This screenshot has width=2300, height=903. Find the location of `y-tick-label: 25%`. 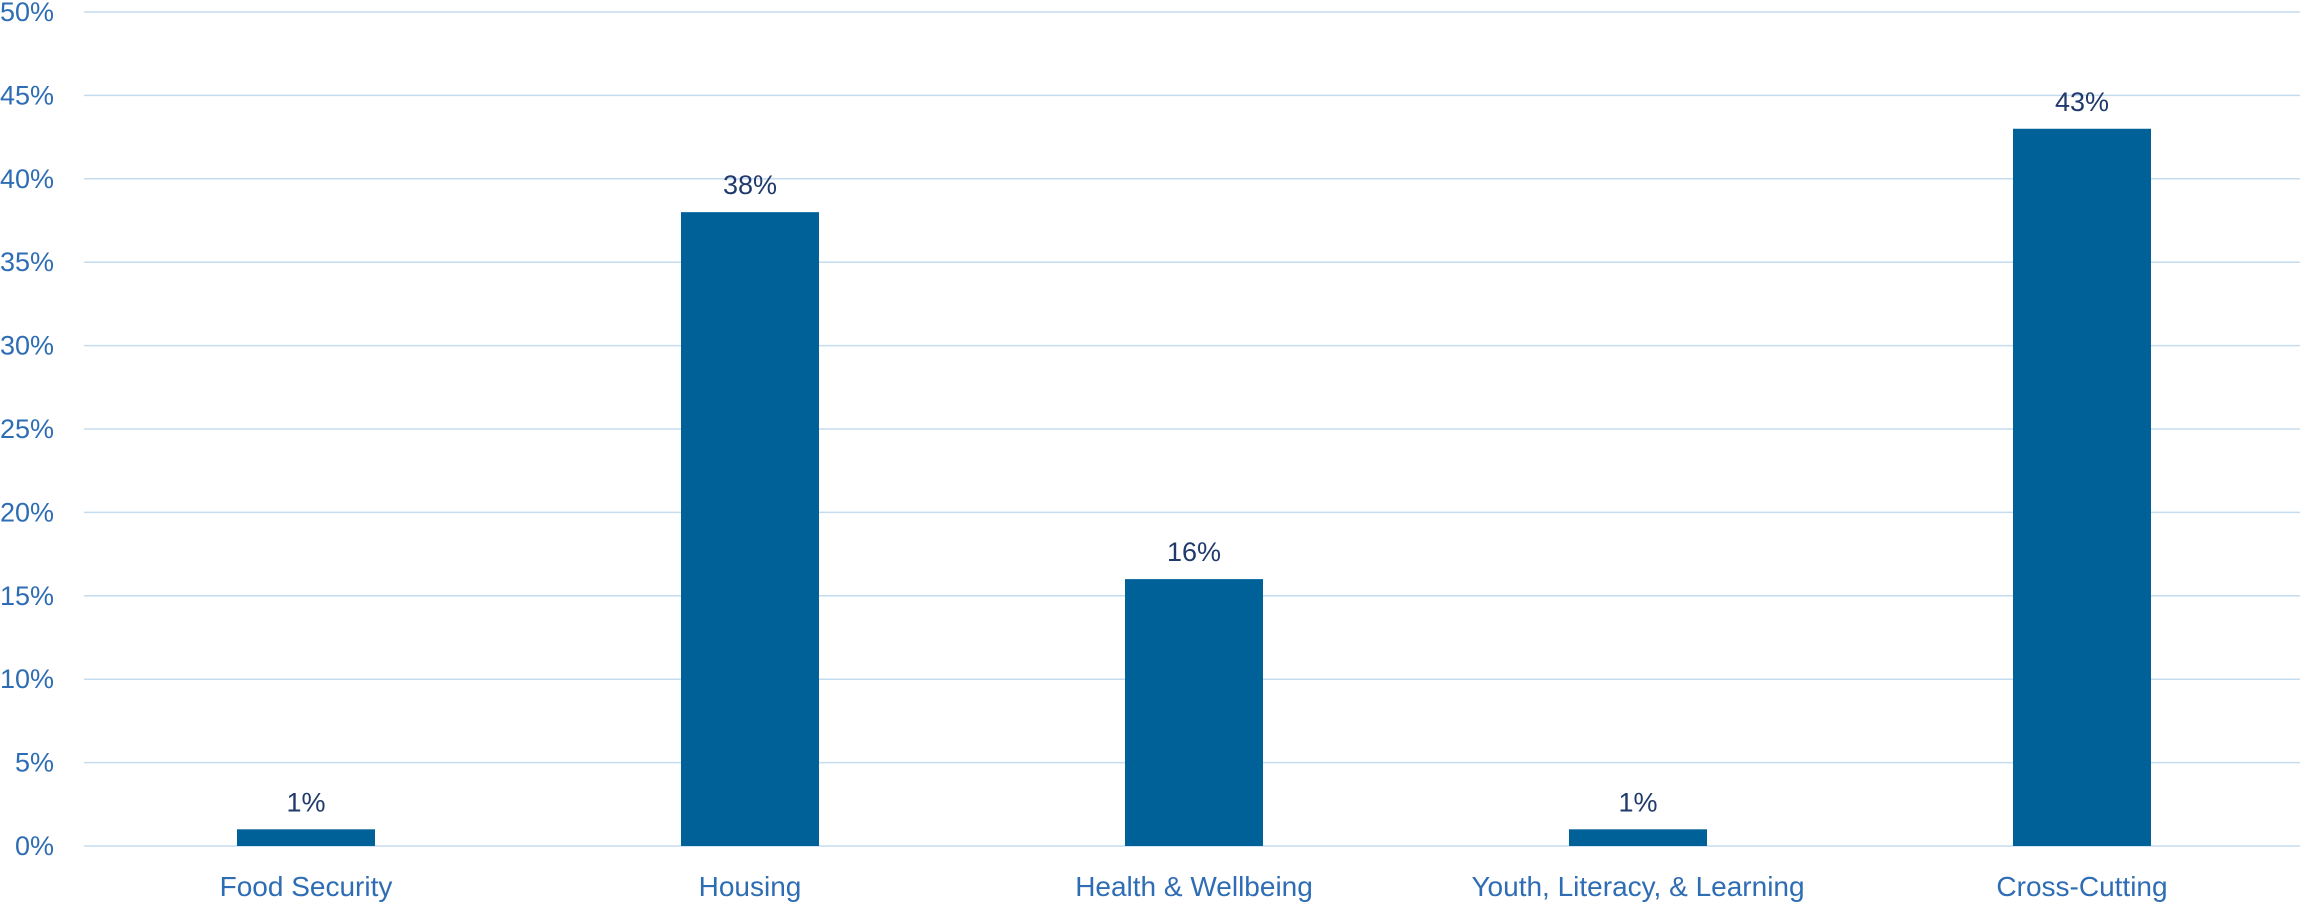

y-tick-label: 25% is located at coordinates (27, 429).